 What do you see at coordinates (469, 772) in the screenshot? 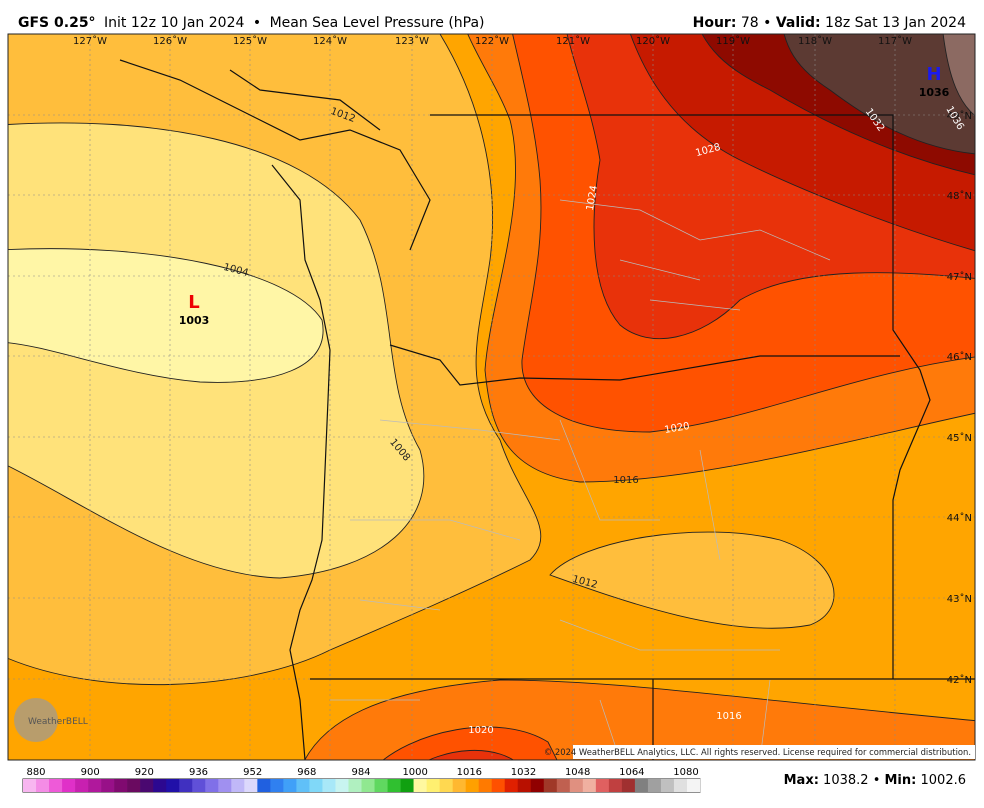
I see `colorbar-label: 1016` at bounding box center [469, 772].